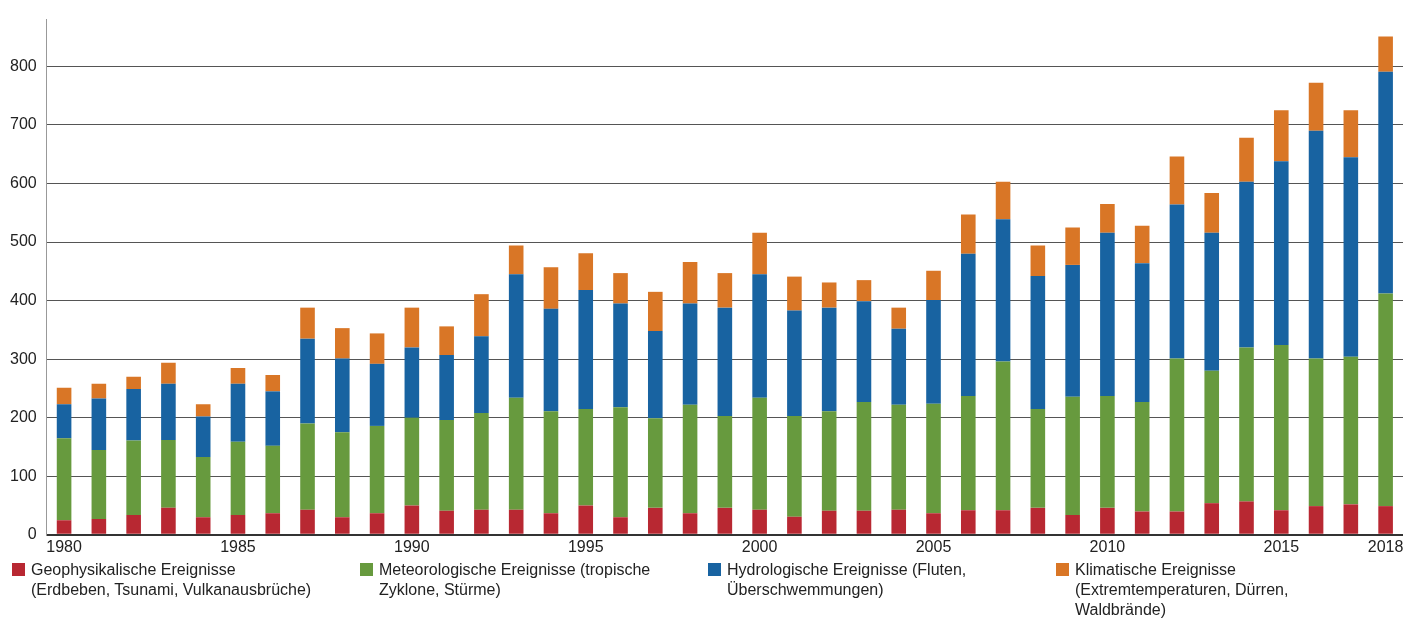 The image size is (1417, 625). What do you see at coordinates (1281, 546) in the screenshot?
I see `x-tick-label: 2015` at bounding box center [1281, 546].